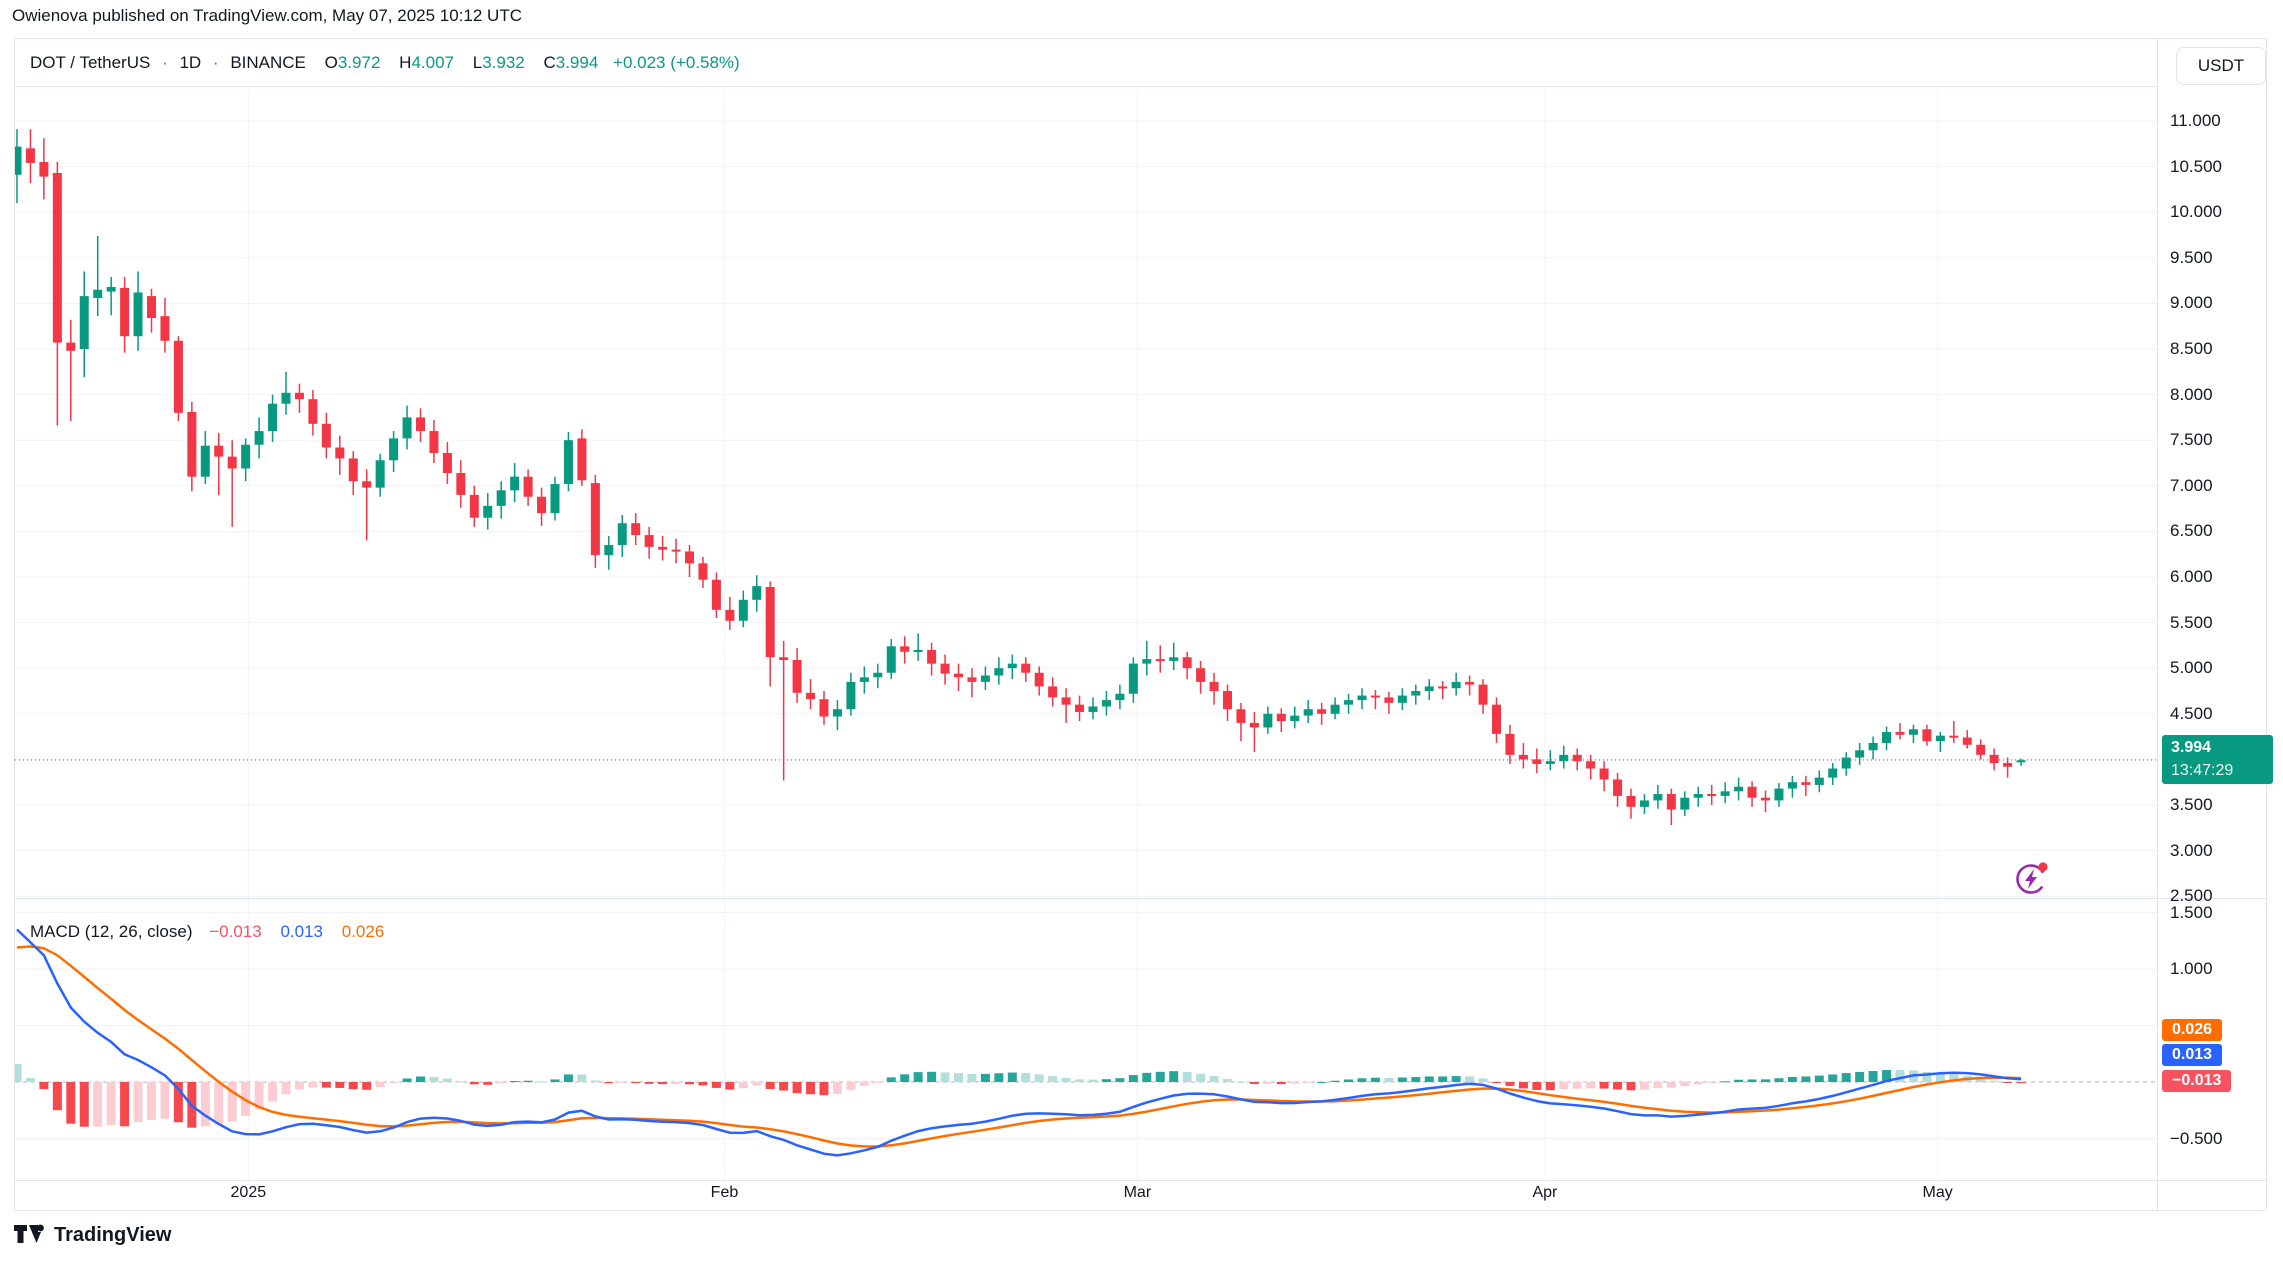 This screenshot has height=1265, width=2283. I want to click on tradingview-brand-text: TradingView, so click(113, 1234).